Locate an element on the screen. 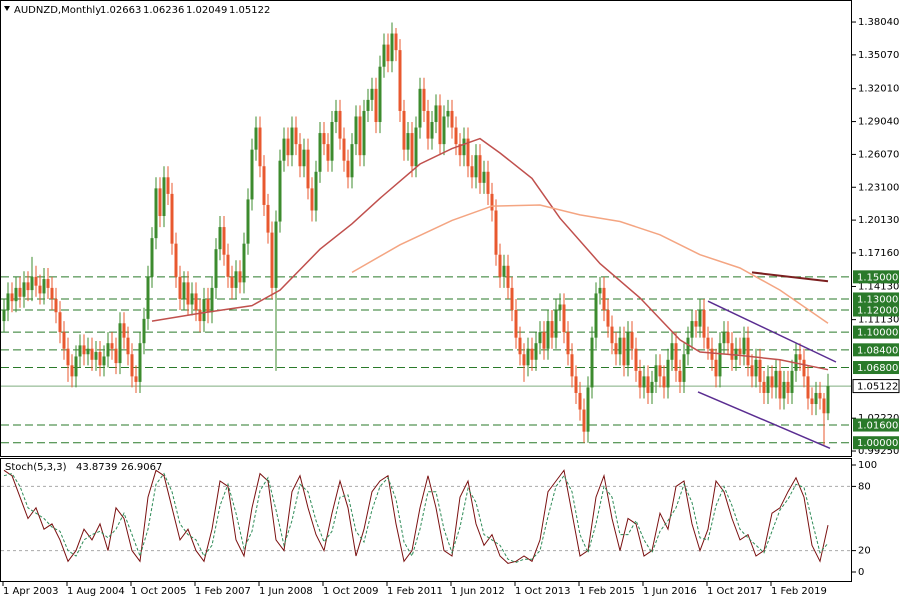  level-label-box is located at coordinates (876, 350).